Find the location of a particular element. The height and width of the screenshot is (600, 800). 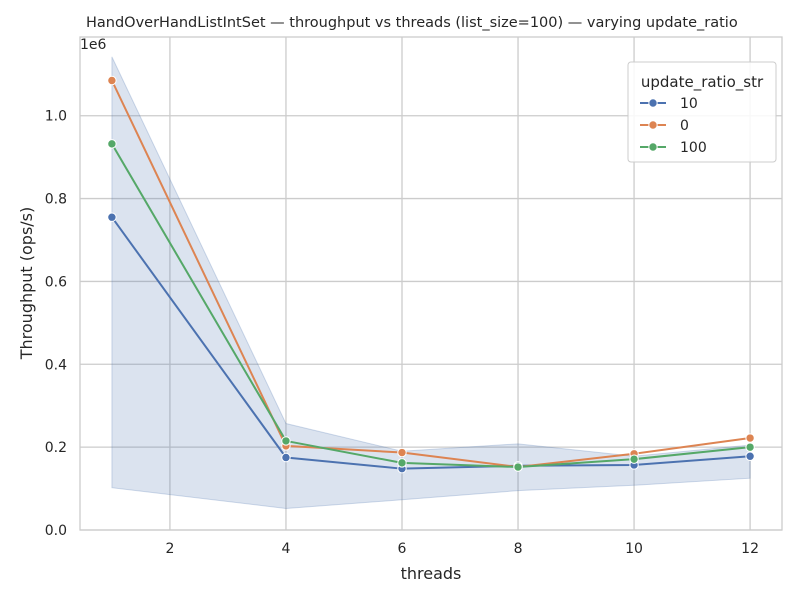

y-scale-label: 1e6 is located at coordinates (93, 45).